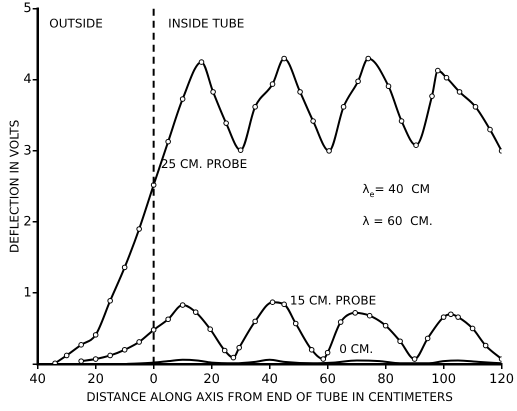  Describe the element at coordinates (501, 380) in the screenshot. I see `x-tick-label: 120` at that location.